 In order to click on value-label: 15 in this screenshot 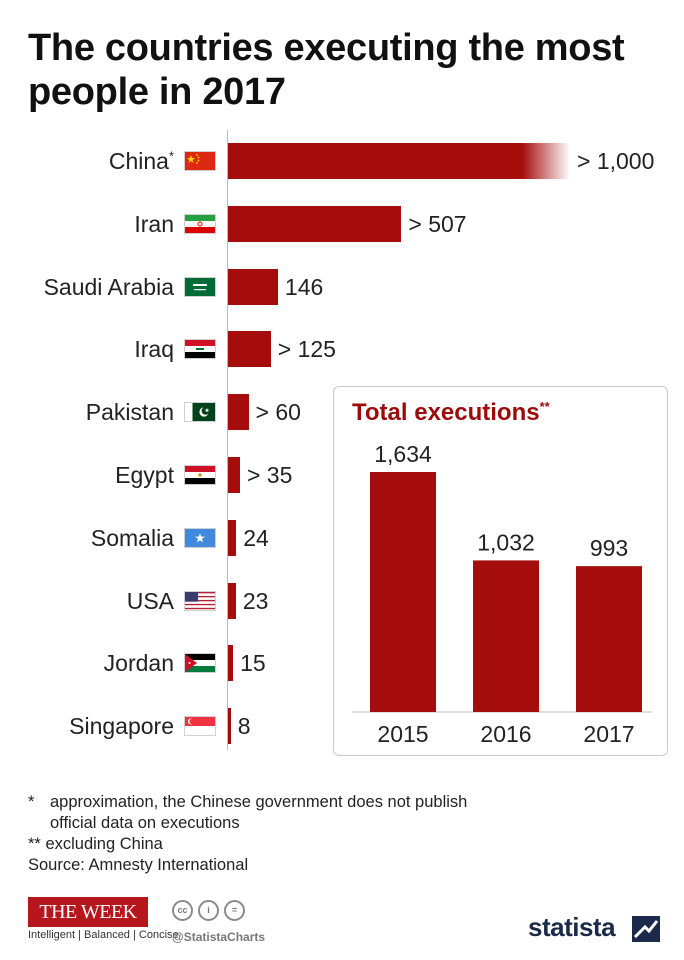, I will do `click(253, 663)`.